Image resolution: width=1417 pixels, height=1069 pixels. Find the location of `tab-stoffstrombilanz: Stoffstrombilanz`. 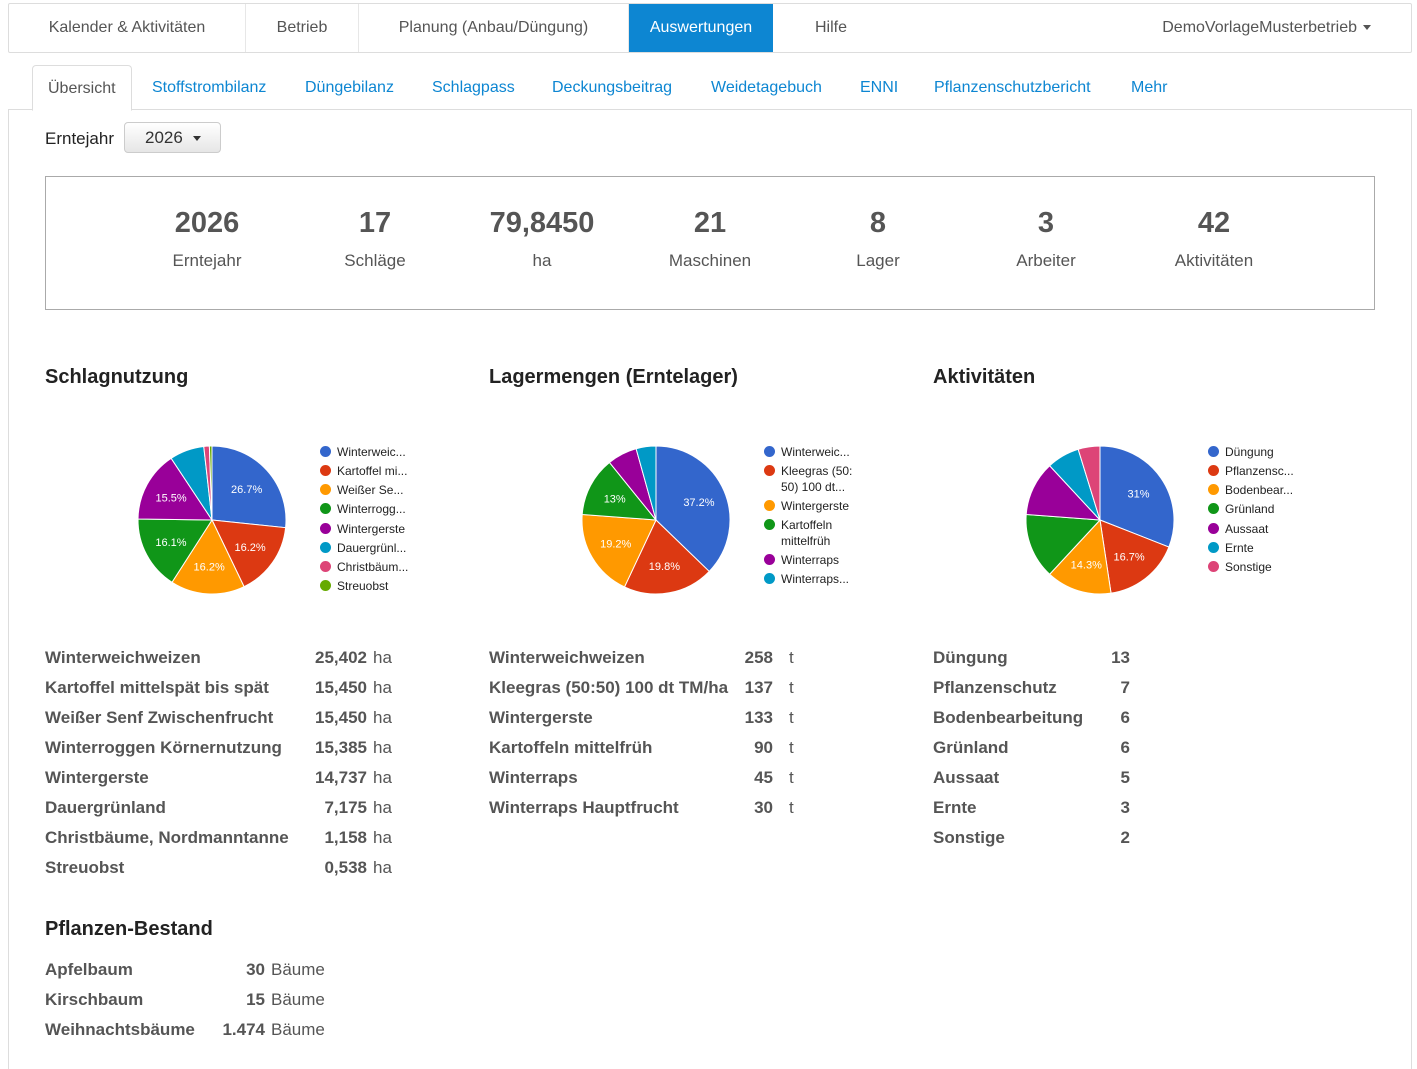

tab-stoffstrombilanz: Stoffstrombilanz is located at coordinates (209, 87).